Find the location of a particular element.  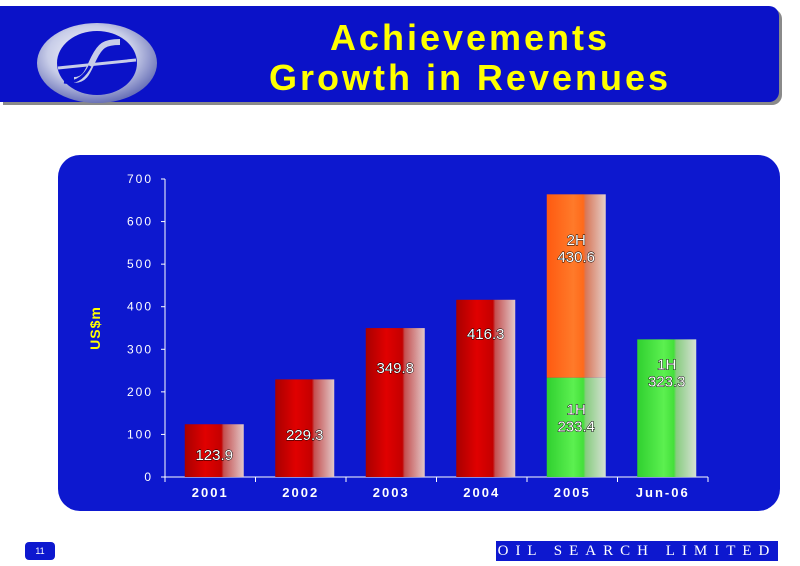

x-tick-label: 2002 is located at coordinates (300, 492).